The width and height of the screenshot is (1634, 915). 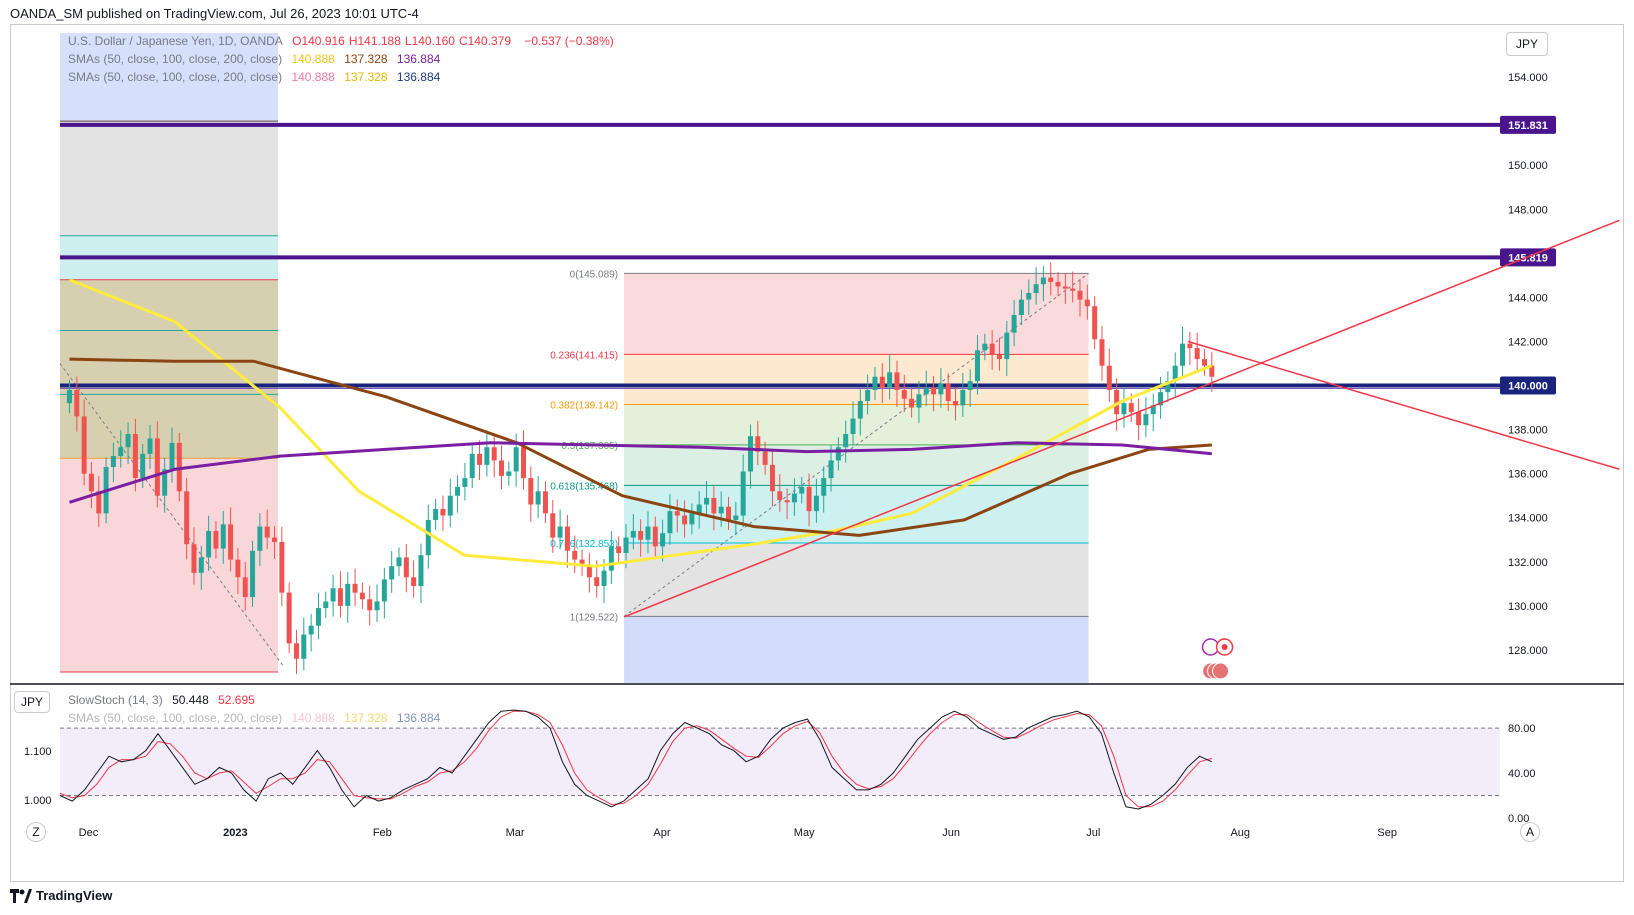 What do you see at coordinates (429, 41) in the screenshot?
I see `ohlc-l: L140.160` at bounding box center [429, 41].